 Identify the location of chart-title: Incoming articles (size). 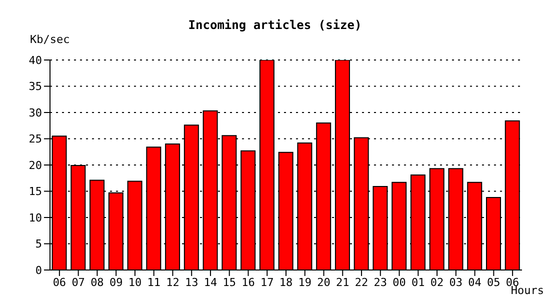
(275, 25).